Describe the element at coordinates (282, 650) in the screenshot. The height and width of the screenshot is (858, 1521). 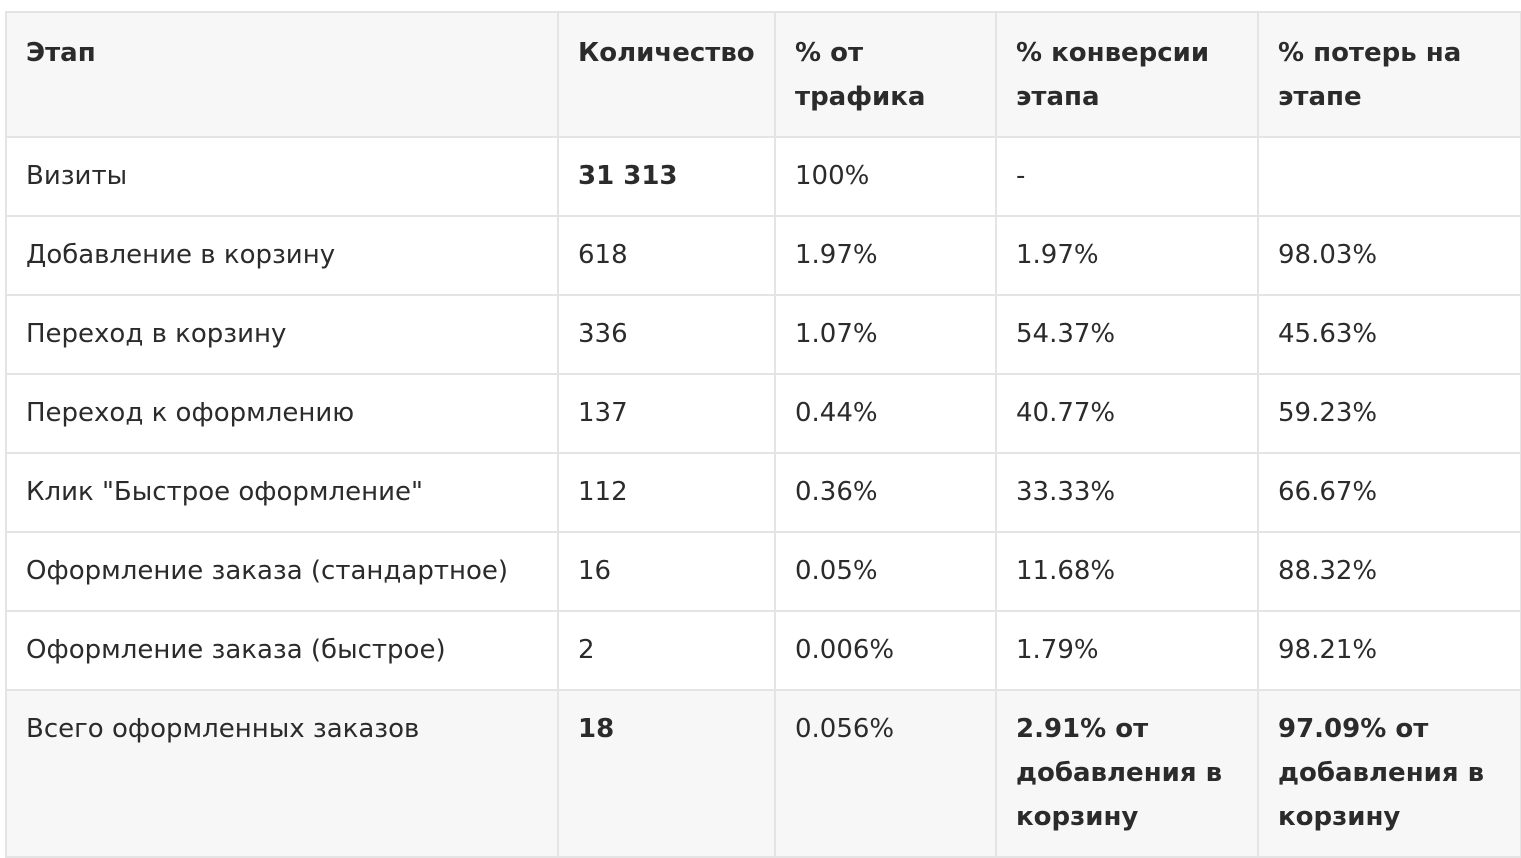
I see `cell-stage: Оформление заказа (быстрое)` at that location.